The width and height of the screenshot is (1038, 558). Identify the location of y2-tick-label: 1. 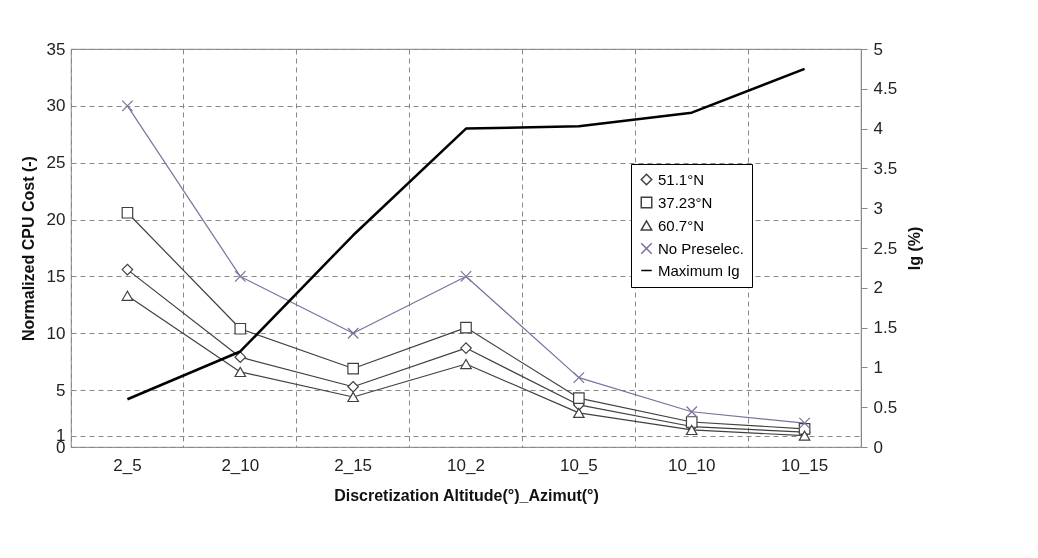
(878, 367).